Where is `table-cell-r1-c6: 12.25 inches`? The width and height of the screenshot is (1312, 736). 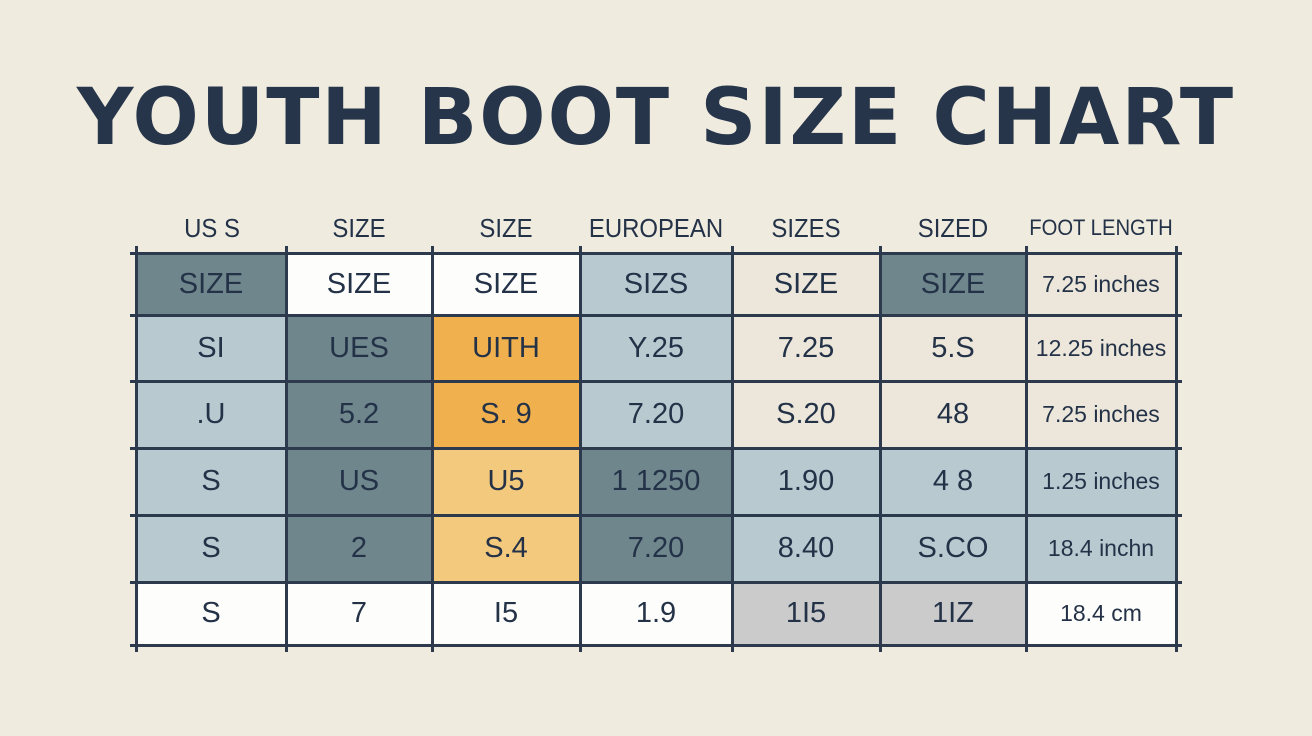
table-cell-r1-c6: 12.25 inches is located at coordinates (1101, 348).